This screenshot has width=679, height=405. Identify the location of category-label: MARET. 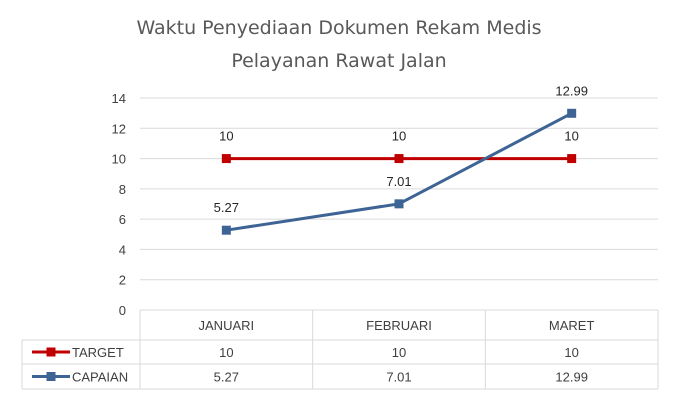
(572, 325).